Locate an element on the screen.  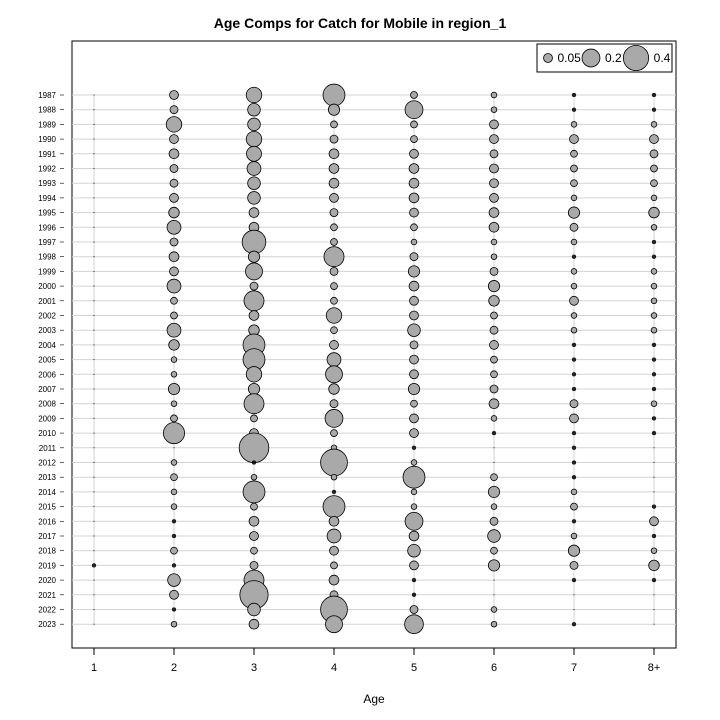
x-tick-label: 7 is located at coordinates (574, 668).